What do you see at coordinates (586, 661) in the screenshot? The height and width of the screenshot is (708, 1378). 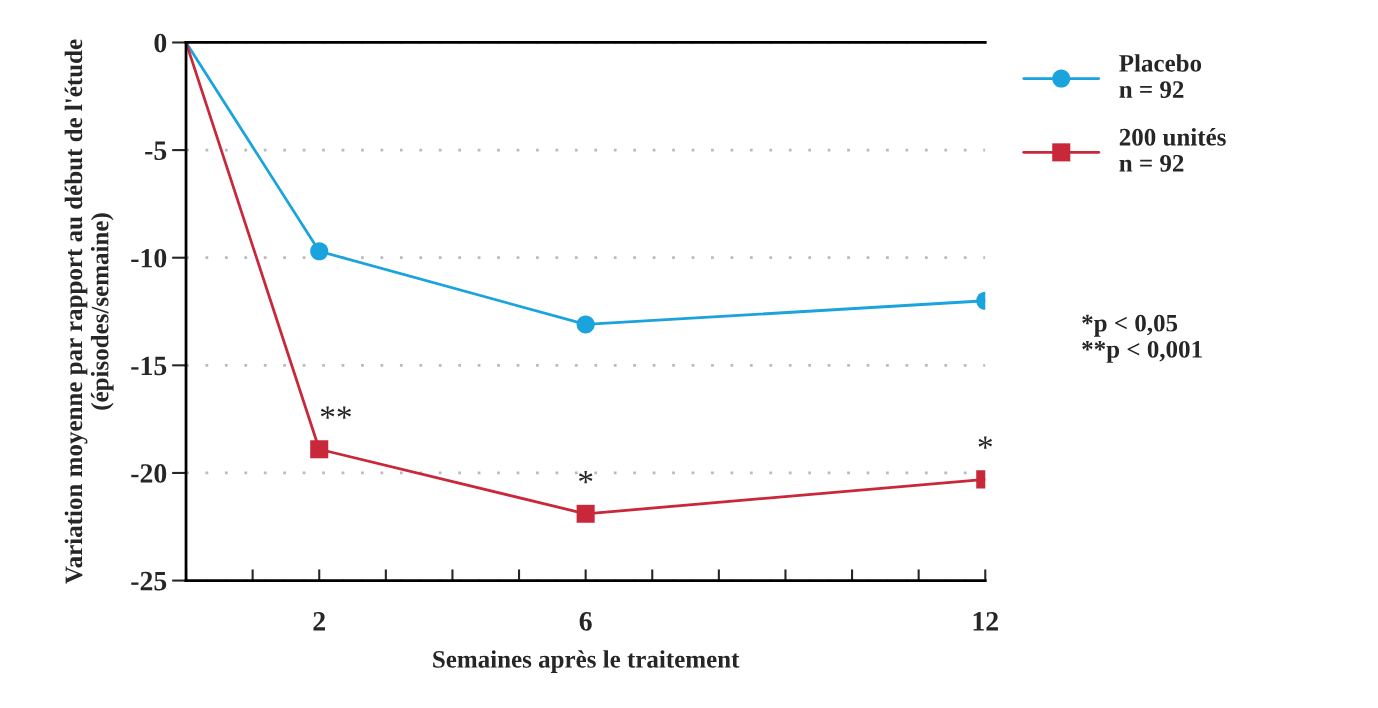 I see `x-axis-title: Semaines après le traitement` at bounding box center [586, 661].